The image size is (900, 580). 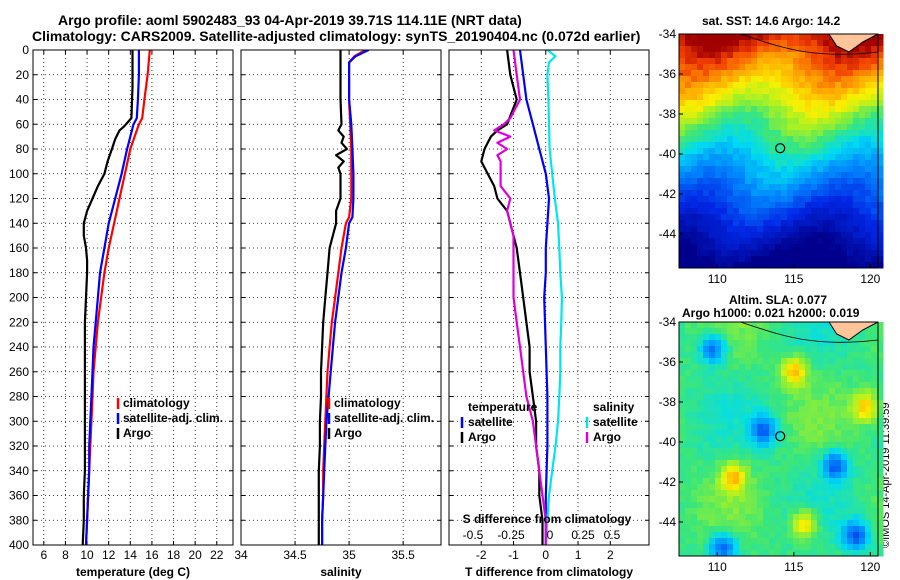 I want to click on x-tick-label: 18, so click(x=174, y=555).